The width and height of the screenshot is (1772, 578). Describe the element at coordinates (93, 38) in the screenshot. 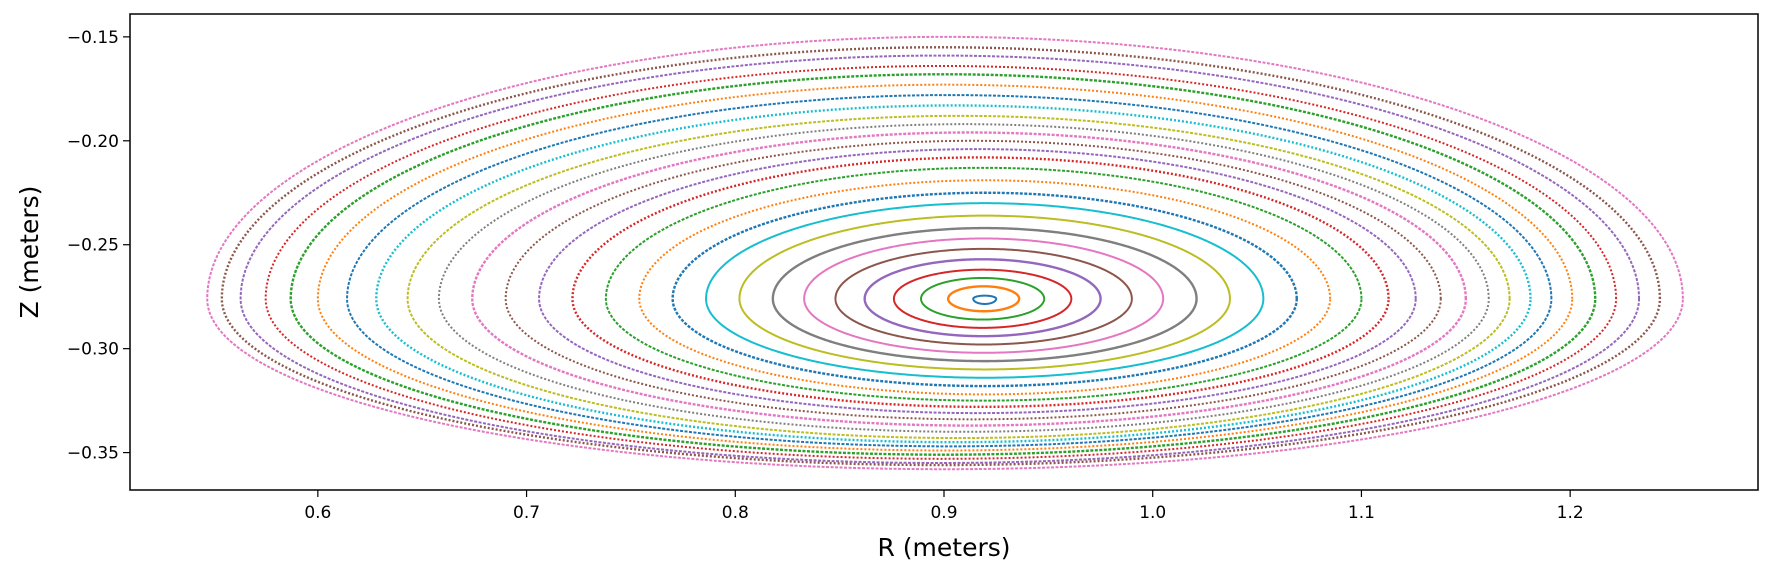

I see `y-tick-label: −0.15` at that location.